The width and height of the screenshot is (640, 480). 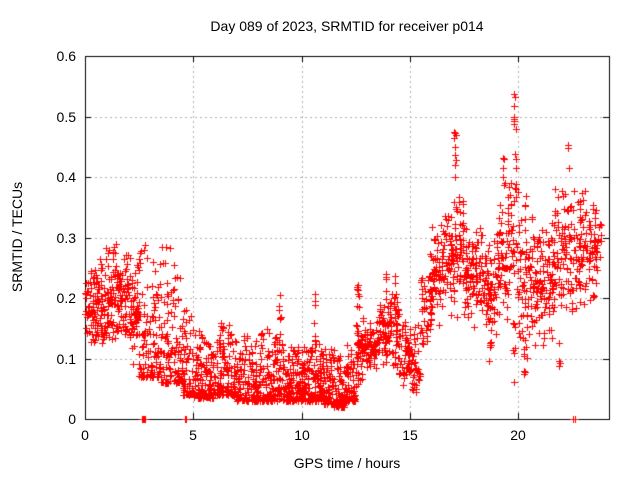 What do you see at coordinates (66, 298) in the screenshot?
I see `y-tick-label-0.2: 0.2` at bounding box center [66, 298].